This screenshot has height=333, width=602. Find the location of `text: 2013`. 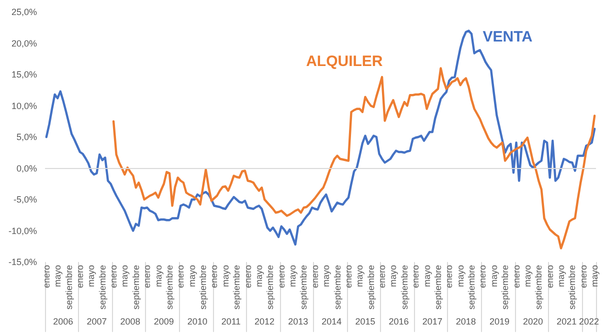

text: 2013 is located at coordinates (298, 321).